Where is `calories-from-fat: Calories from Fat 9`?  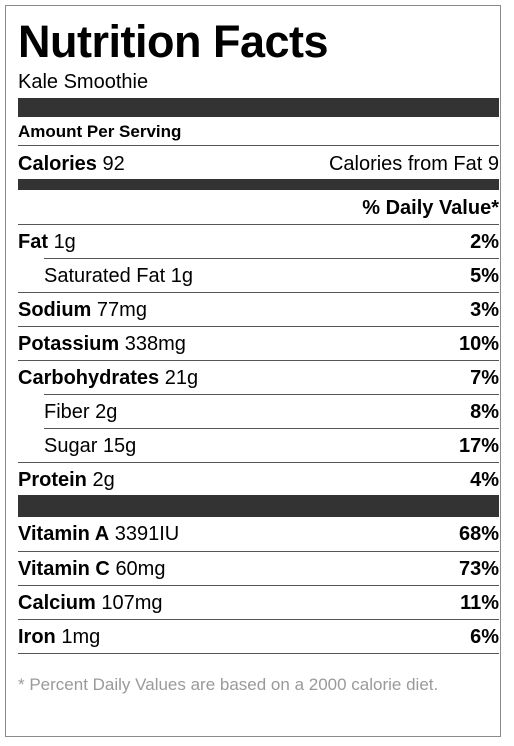 calories-from-fat: Calories from Fat 9 is located at coordinates (413, 164).